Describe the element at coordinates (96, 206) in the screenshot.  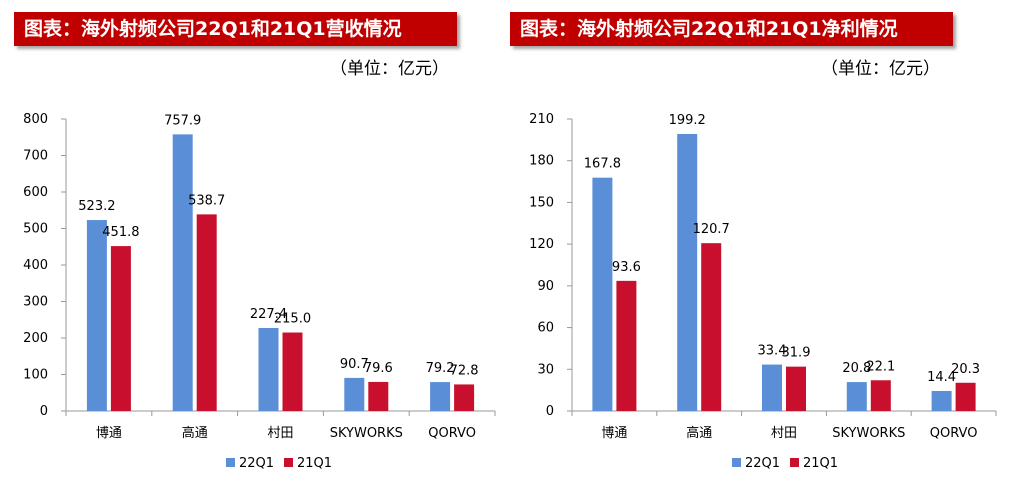
I see `data-label: 523.2` at that location.